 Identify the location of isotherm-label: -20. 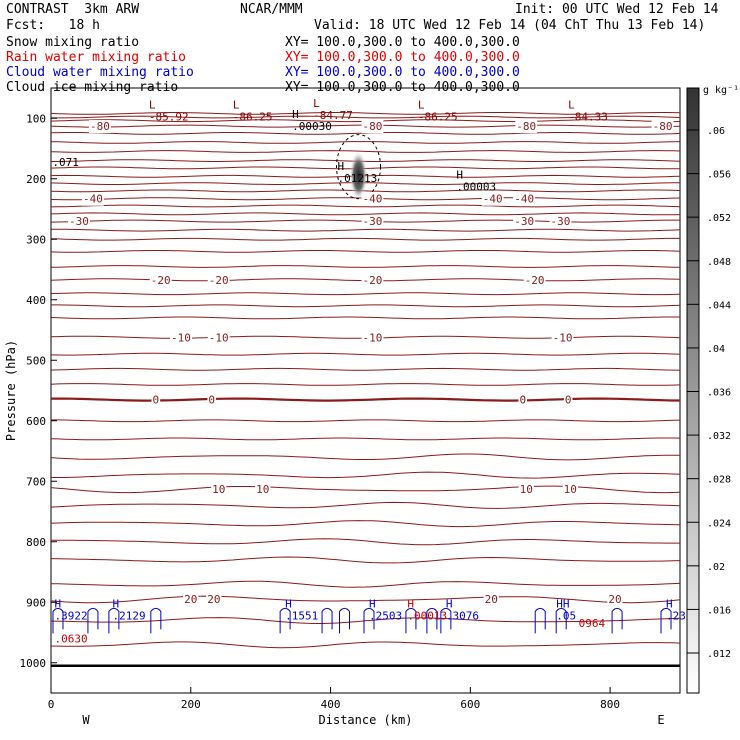
(219, 280).